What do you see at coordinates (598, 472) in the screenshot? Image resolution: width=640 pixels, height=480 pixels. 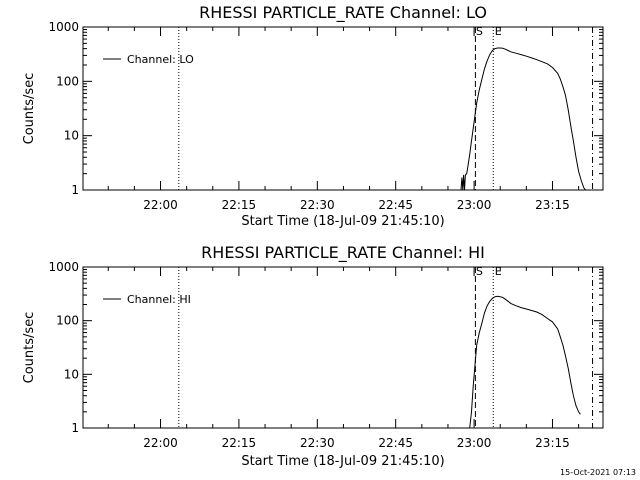 I see `timestamp-footer: 15-Oct-2021 07:13` at bounding box center [598, 472].